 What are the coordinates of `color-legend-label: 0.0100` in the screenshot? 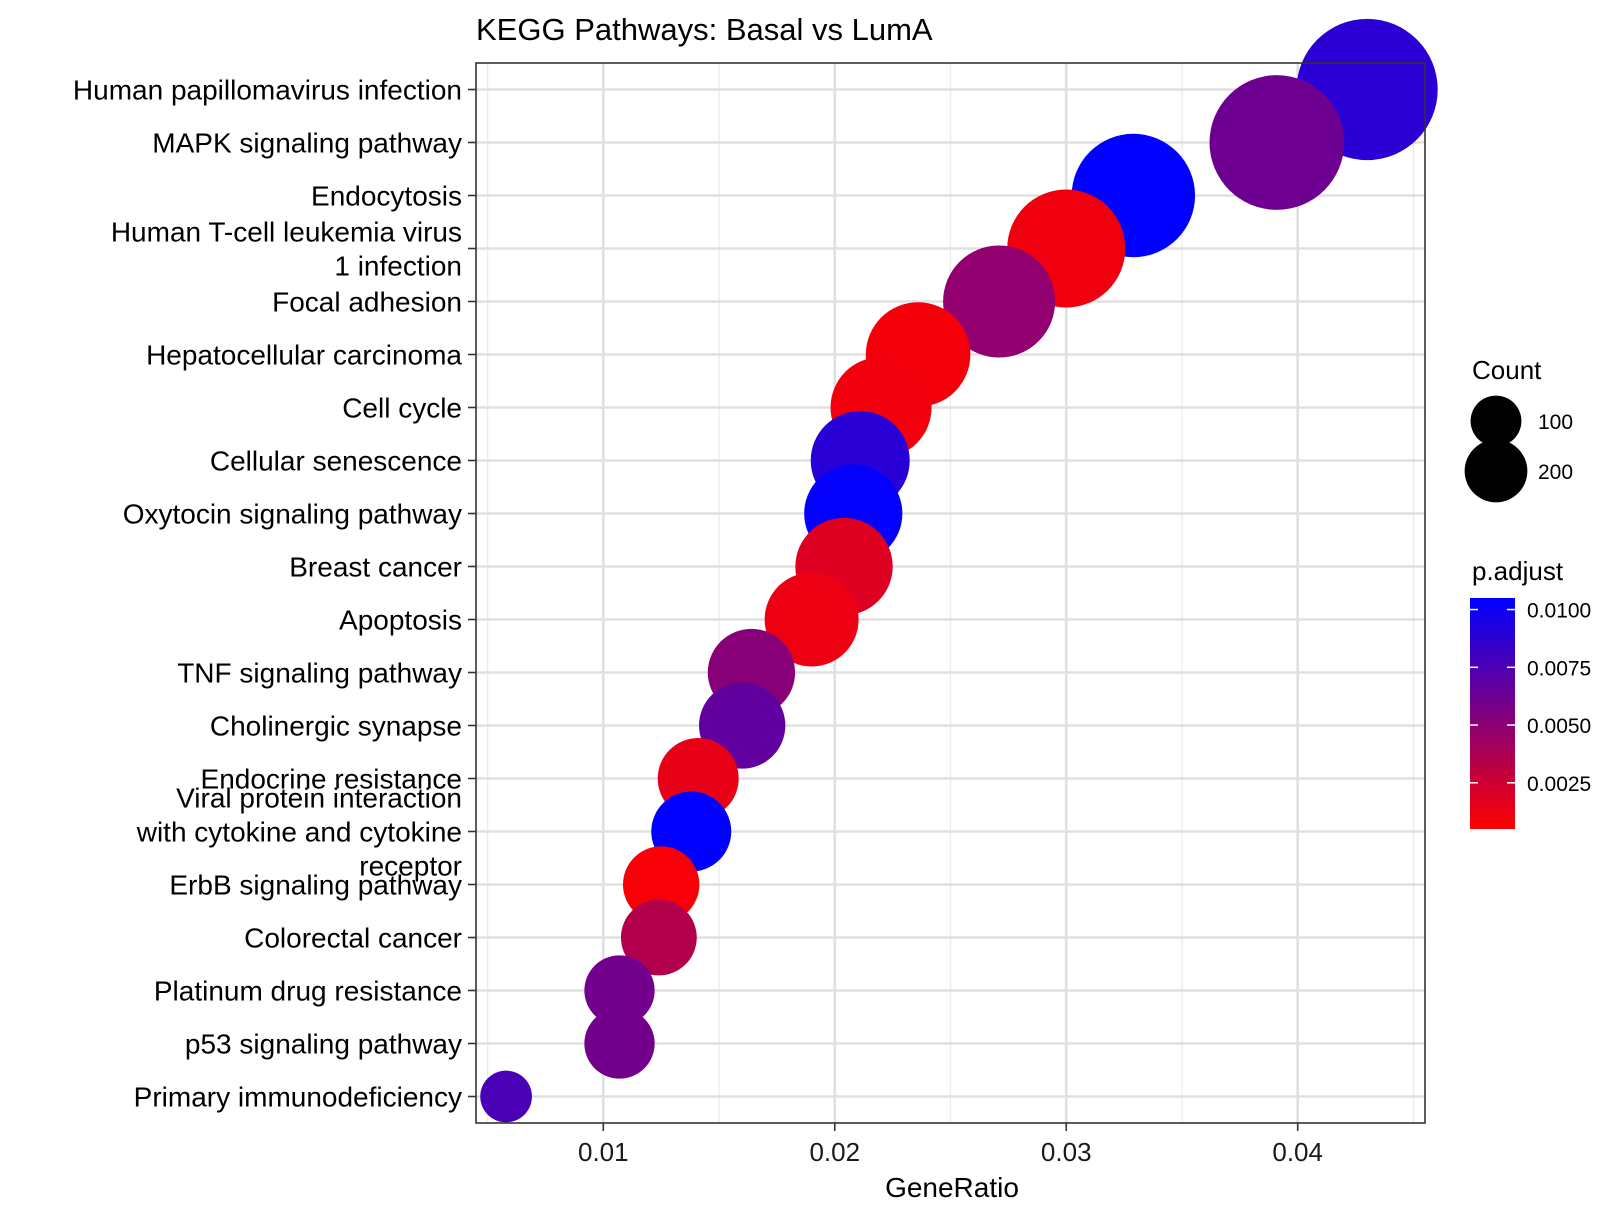 It's located at (1559, 611).